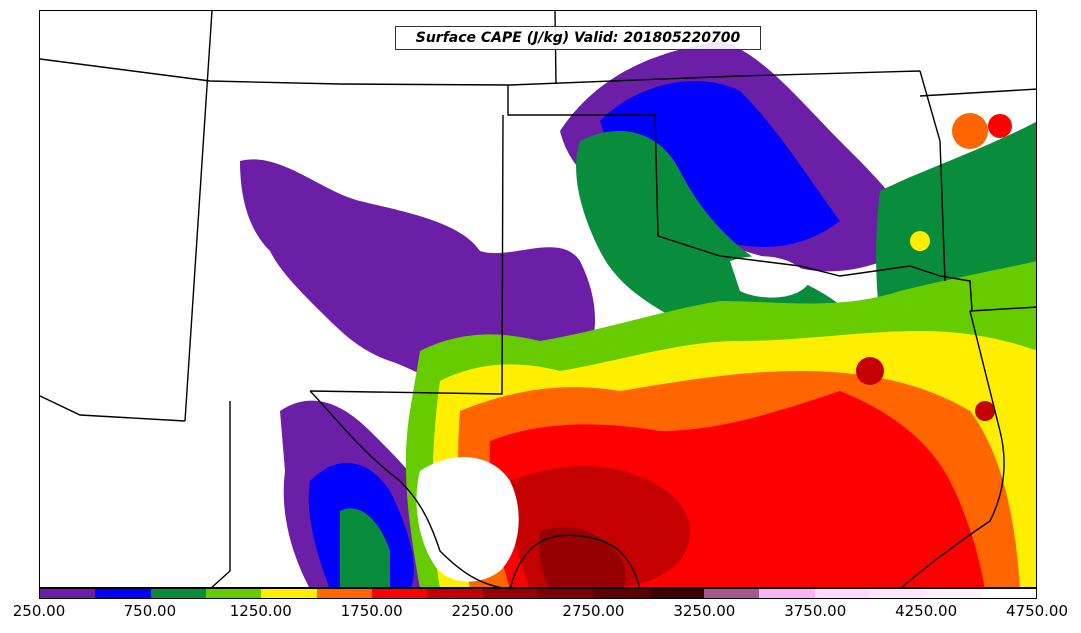 Image resolution: width=1081 pixels, height=633 pixels. I want to click on colorbar-tick-label: 3250.00, so click(704, 611).